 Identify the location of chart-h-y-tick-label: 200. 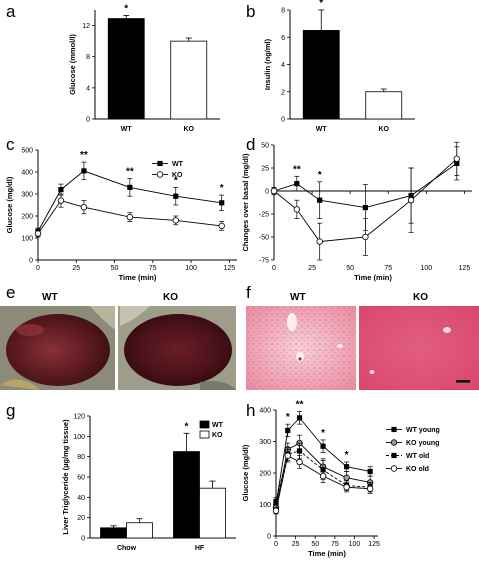
(265, 474).